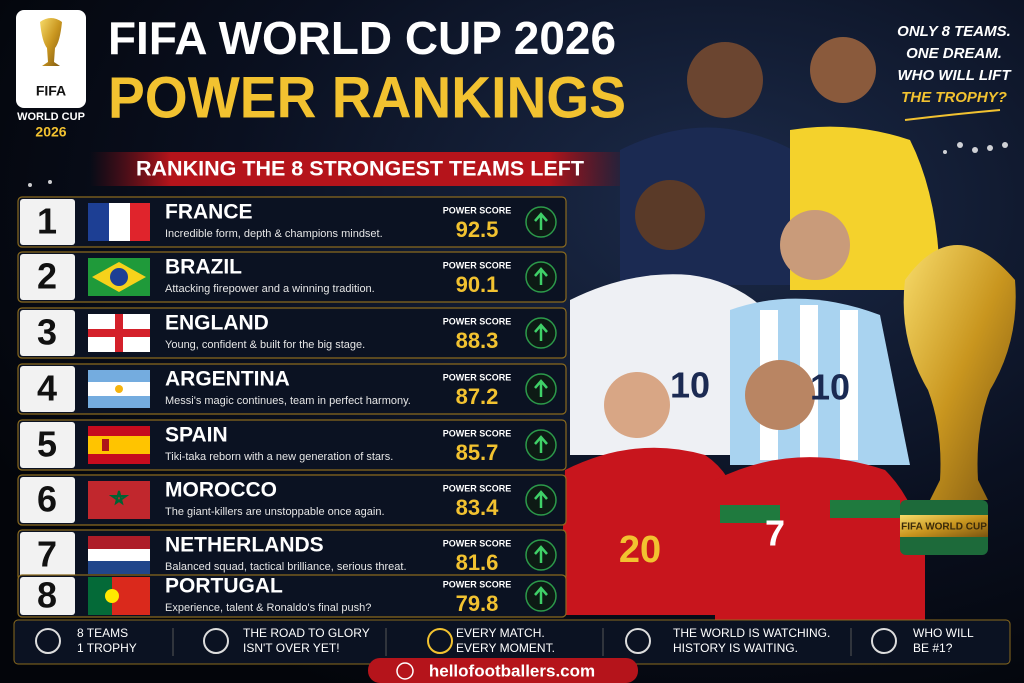 The width and height of the screenshot is (1024, 683). Describe the element at coordinates (51, 75) in the screenshot. I see `logo: FIFA WORLD CUP 2026` at that location.